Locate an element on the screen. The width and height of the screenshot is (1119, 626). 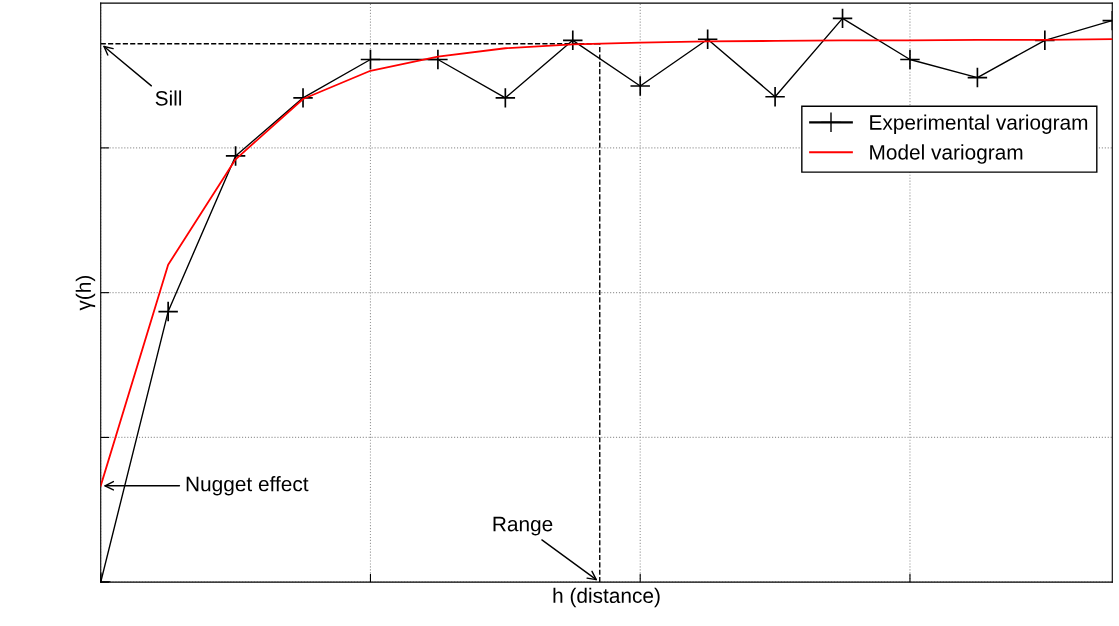
legend-label: Model variogram is located at coordinates (946, 154).